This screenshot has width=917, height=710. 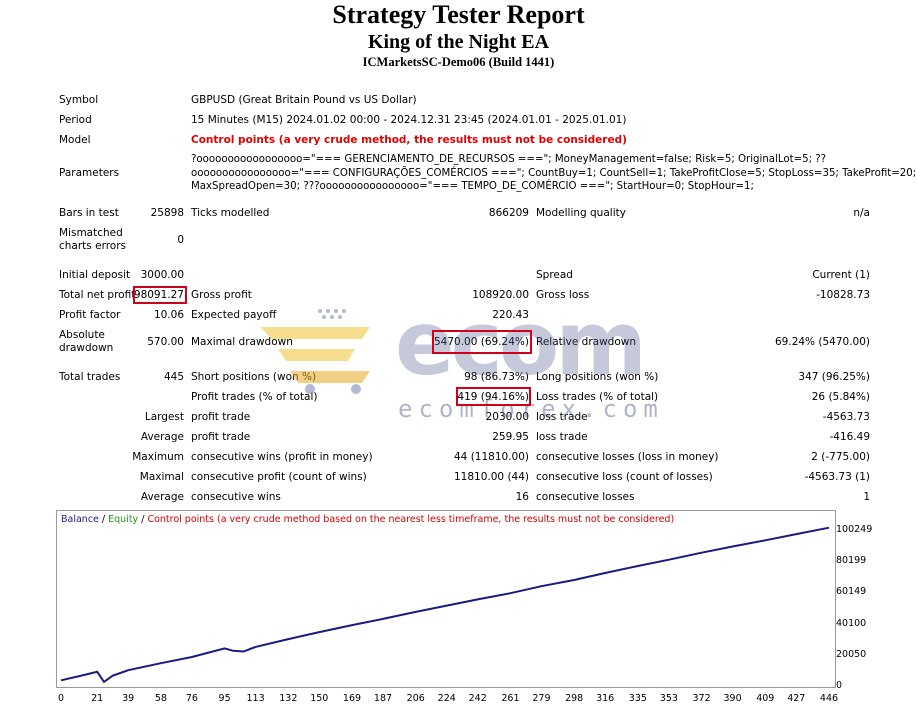 I want to click on mismatched-label-2: charts errors, so click(x=92, y=246).